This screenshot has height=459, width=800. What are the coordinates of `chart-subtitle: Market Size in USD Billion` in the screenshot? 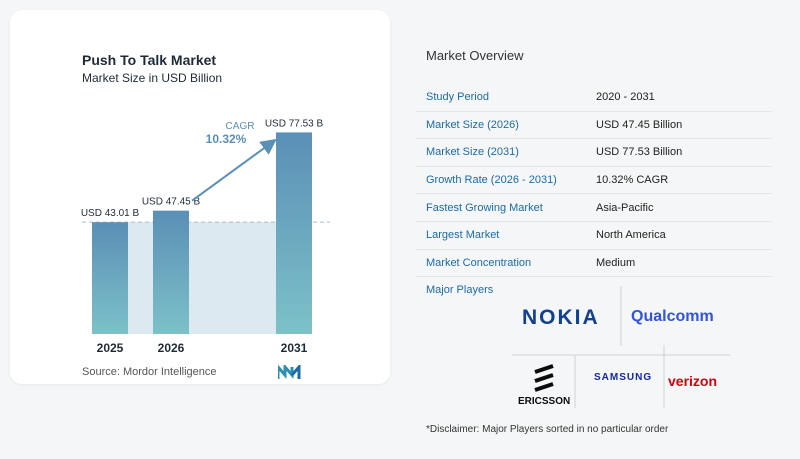 It's located at (152, 78).